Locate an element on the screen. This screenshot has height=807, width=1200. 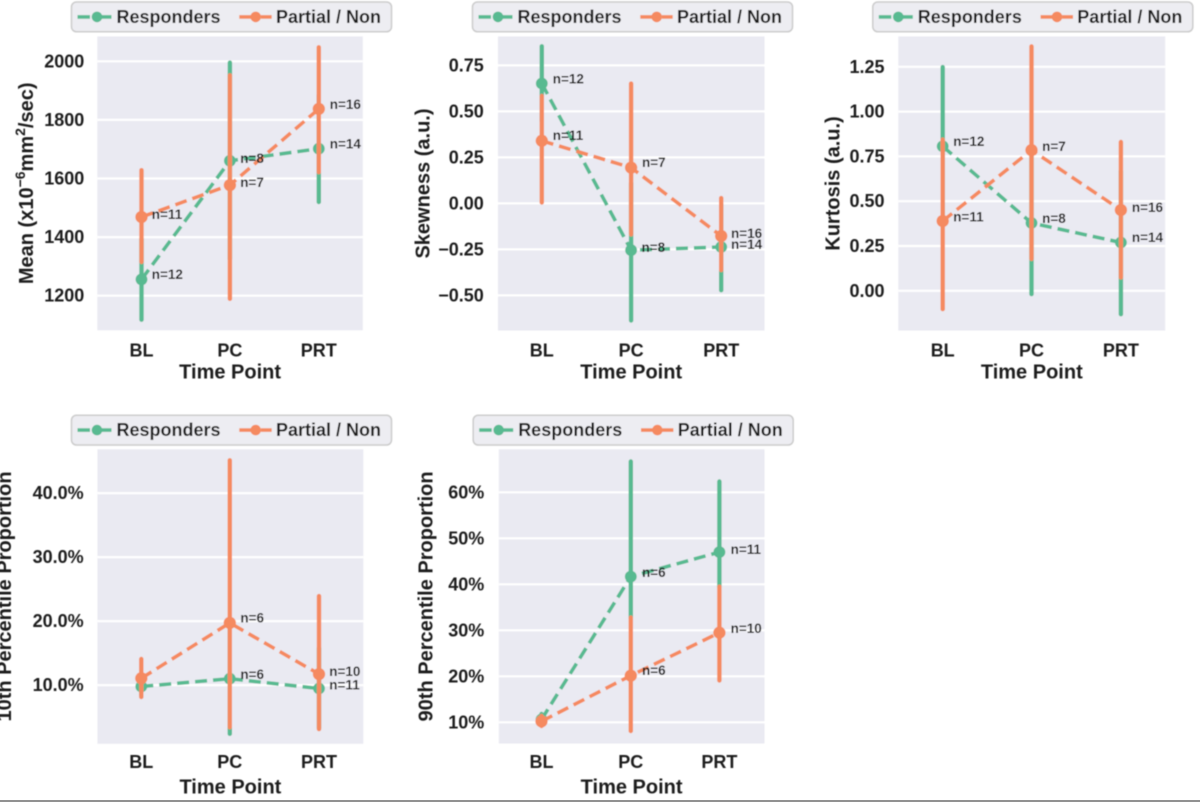
svg-text: 2000 is located at coordinates (64, 61).